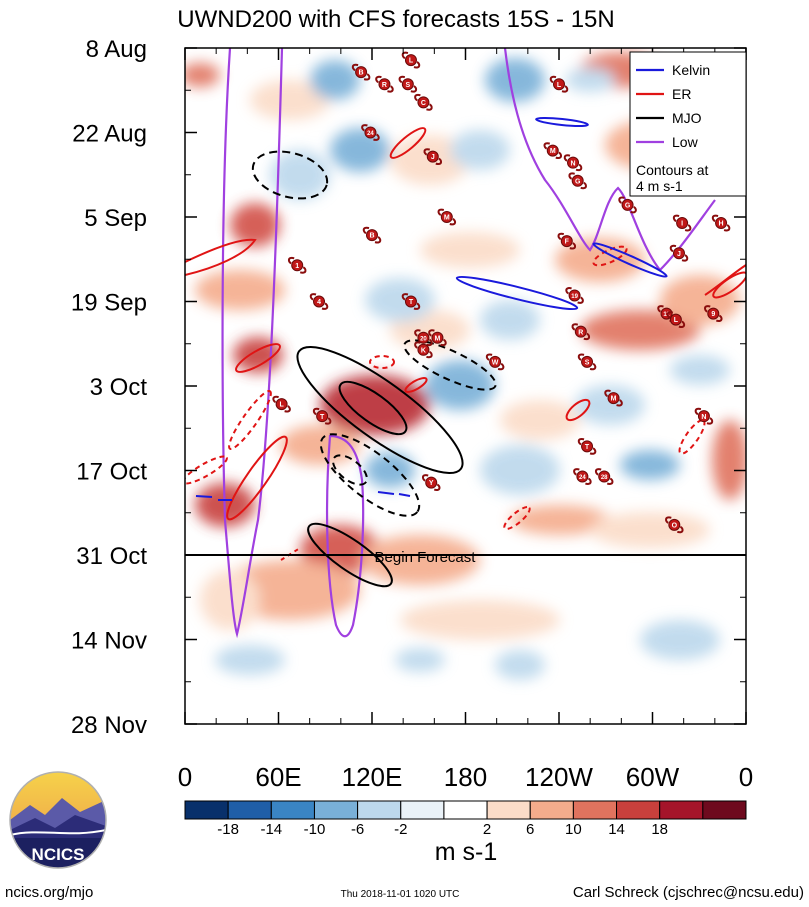 This screenshot has height=907, width=809. I want to click on legend: Kelvin ER MJO Low Contours at 4 m s-1, so click(688, 124).